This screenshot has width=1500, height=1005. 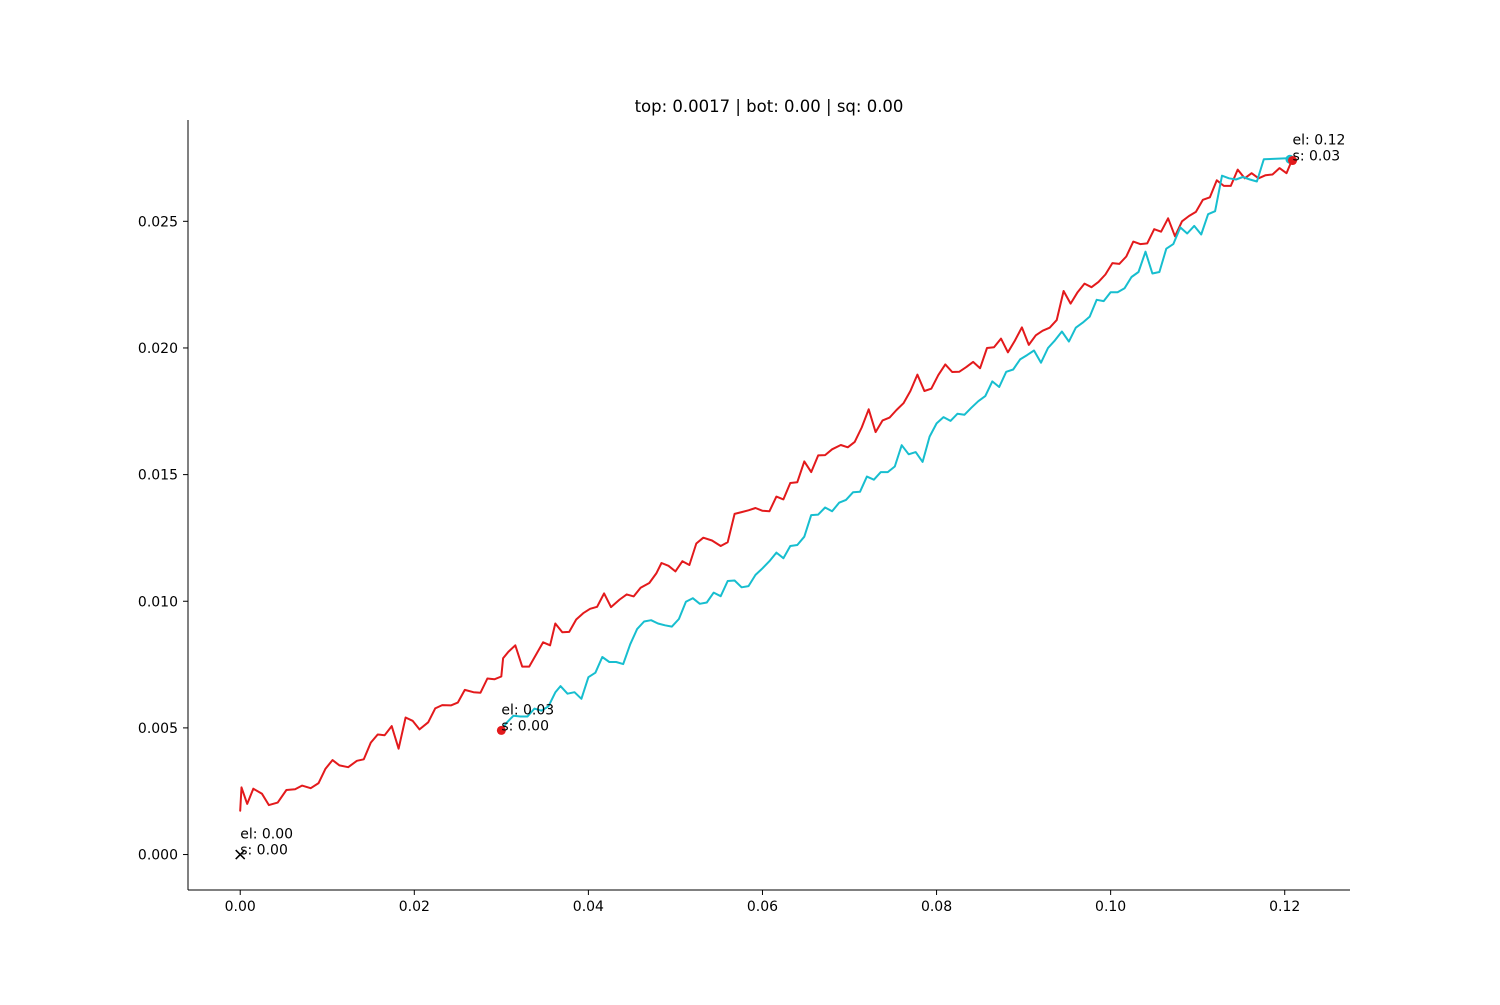 I want to click on annotation-label-1-1: s: 0.00, so click(x=525, y=726).